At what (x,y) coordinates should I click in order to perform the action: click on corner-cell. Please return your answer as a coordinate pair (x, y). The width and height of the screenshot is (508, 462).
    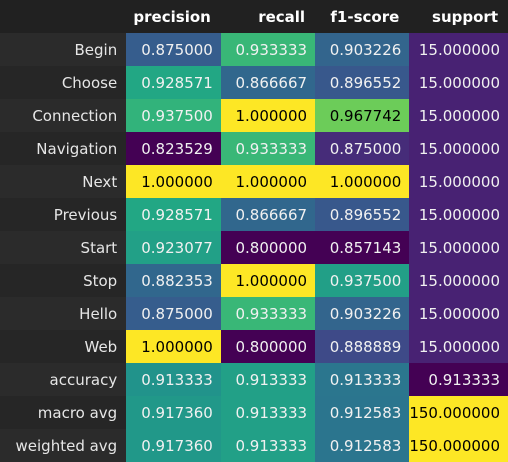
    Looking at the image, I should click on (63, 16).